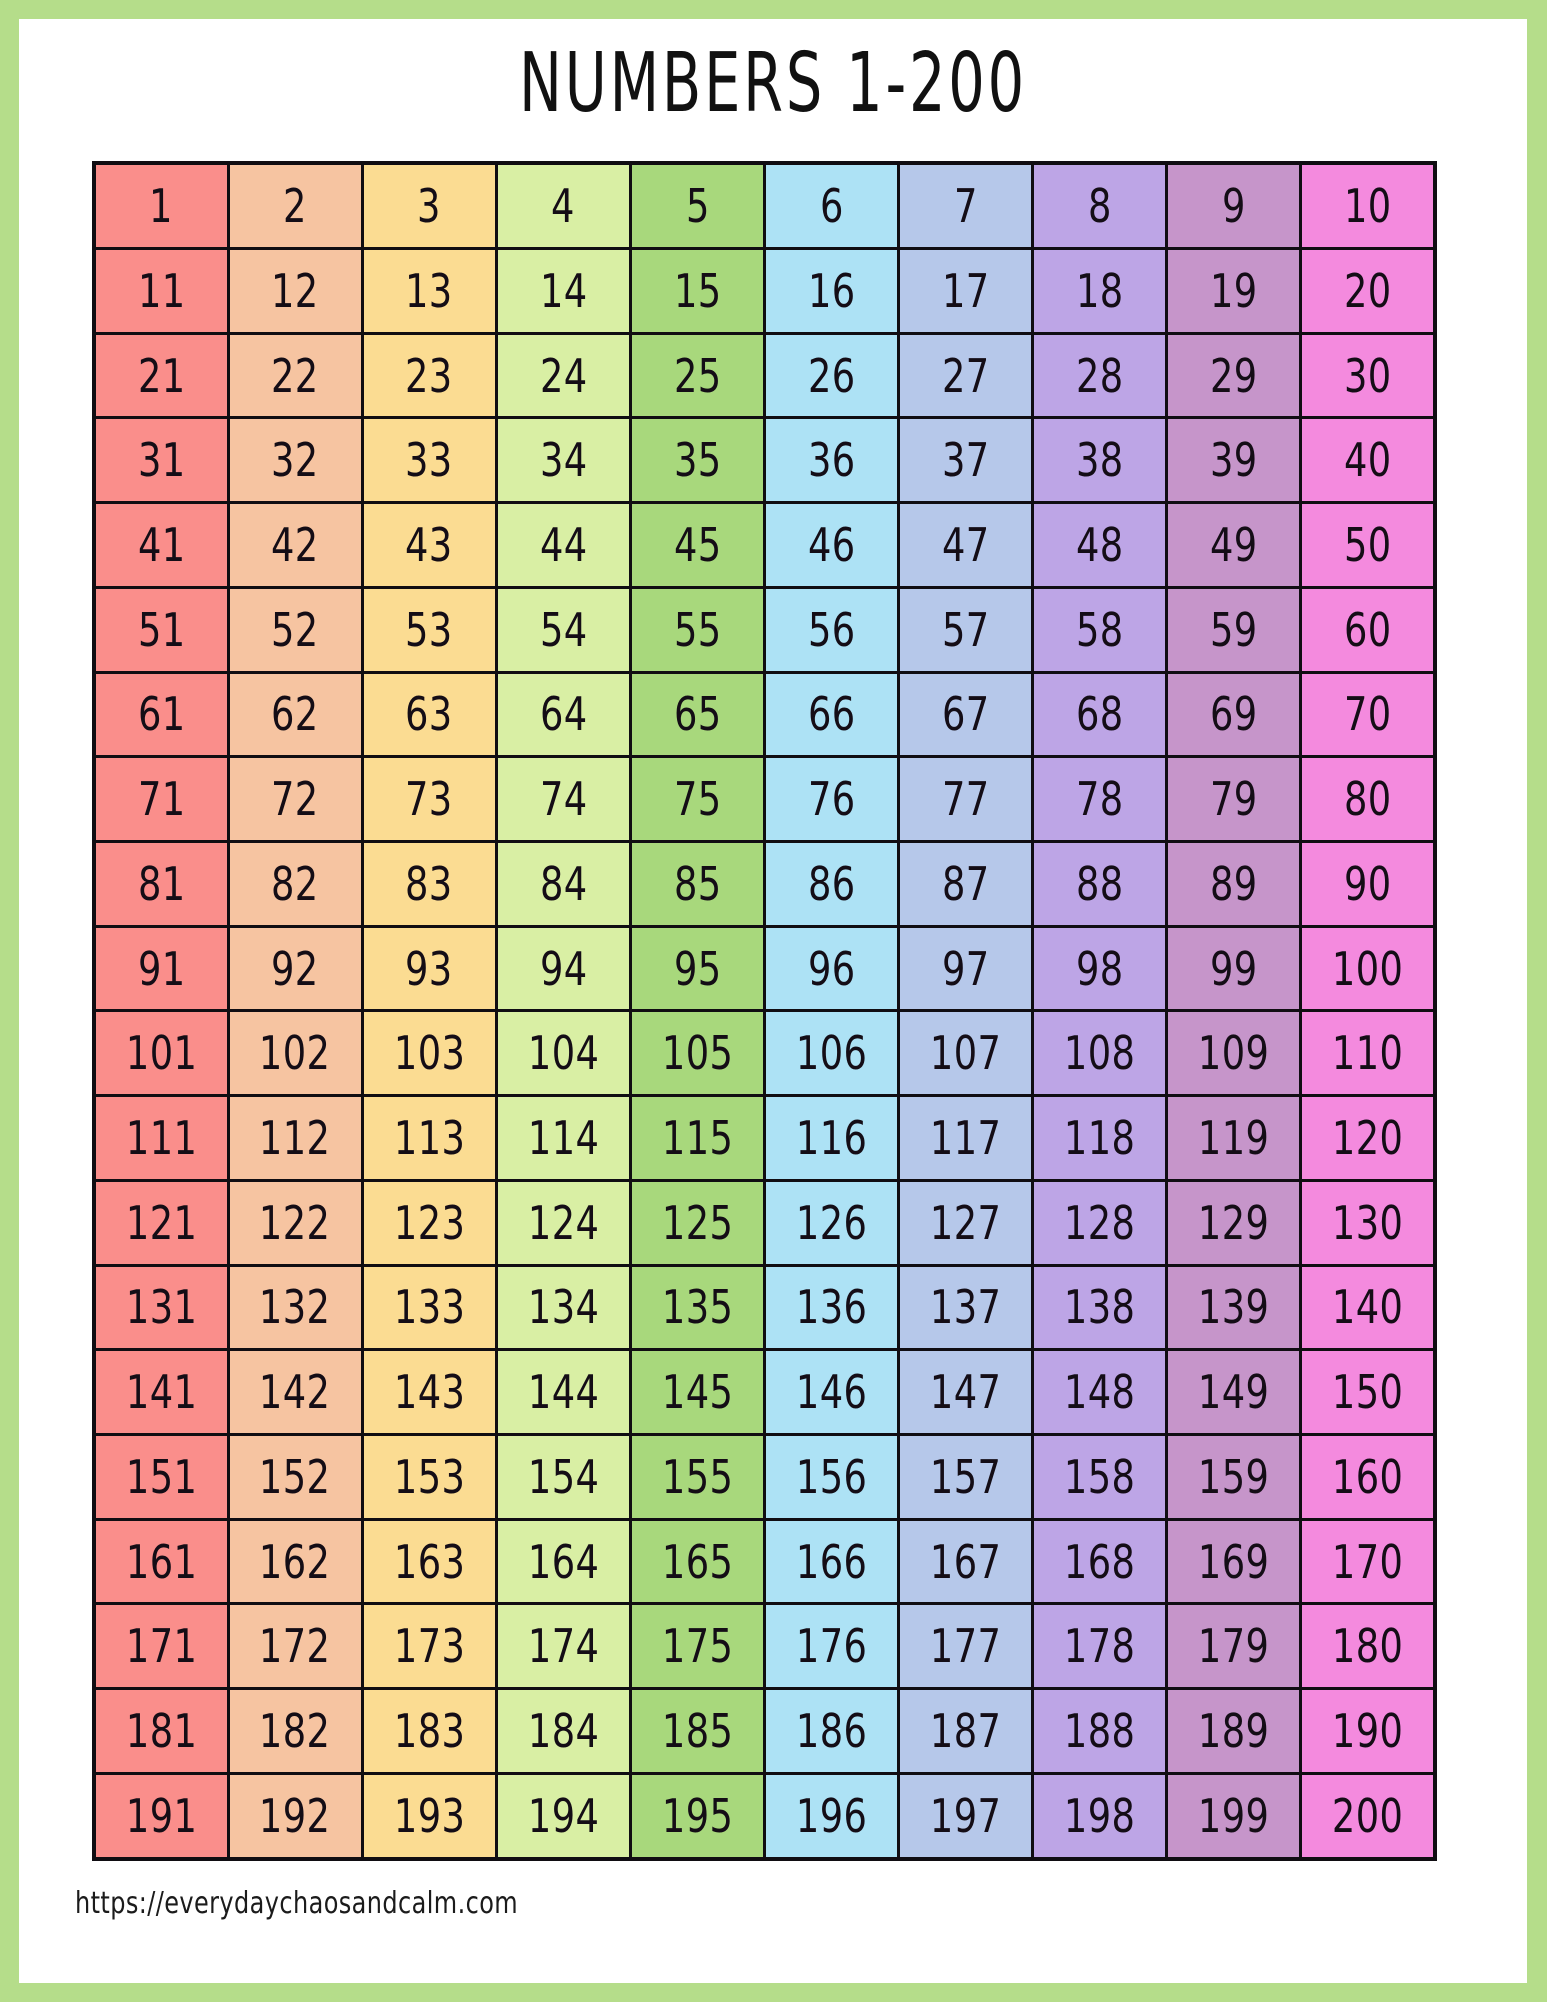  What do you see at coordinates (1368, 629) in the screenshot?
I see `number-cell: 60` at bounding box center [1368, 629].